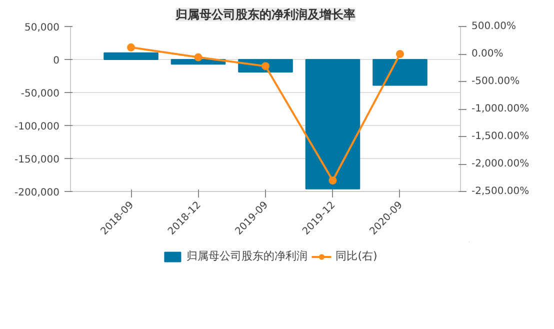 Image resolution: width=554 pixels, height=329 pixels. I want to click on y2-tick-label: -2,500.00%, so click(501, 191).